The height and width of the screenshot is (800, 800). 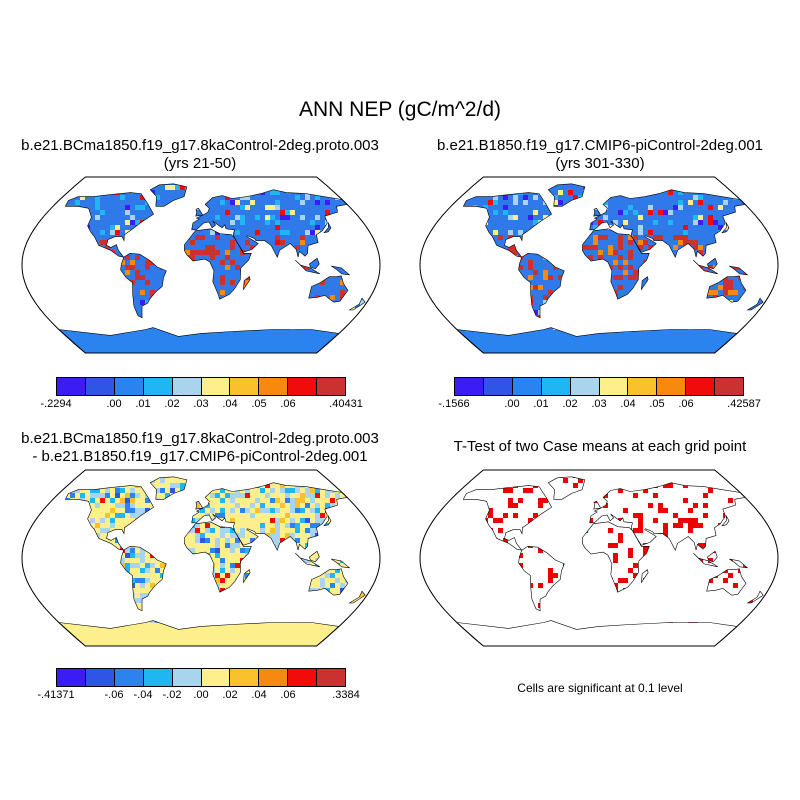 What do you see at coordinates (599, 405) in the screenshot?
I see `colorbar-case2-labels: -.1566 .00 .01 .02 .03 .04 .05 .06 .42587` at bounding box center [599, 405].